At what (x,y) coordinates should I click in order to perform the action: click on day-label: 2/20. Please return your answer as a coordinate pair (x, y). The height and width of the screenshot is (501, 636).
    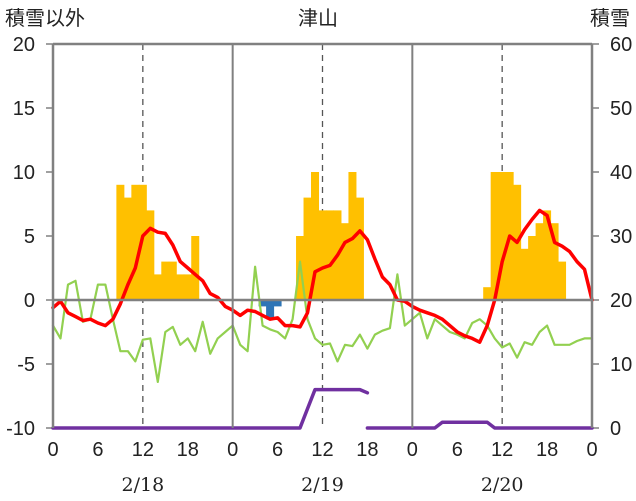
    Looking at the image, I should click on (502, 485).